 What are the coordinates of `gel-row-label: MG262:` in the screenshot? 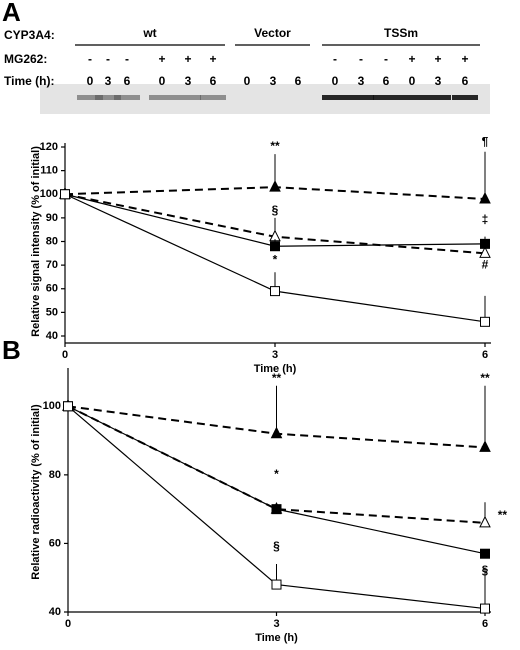 It's located at (25, 59).